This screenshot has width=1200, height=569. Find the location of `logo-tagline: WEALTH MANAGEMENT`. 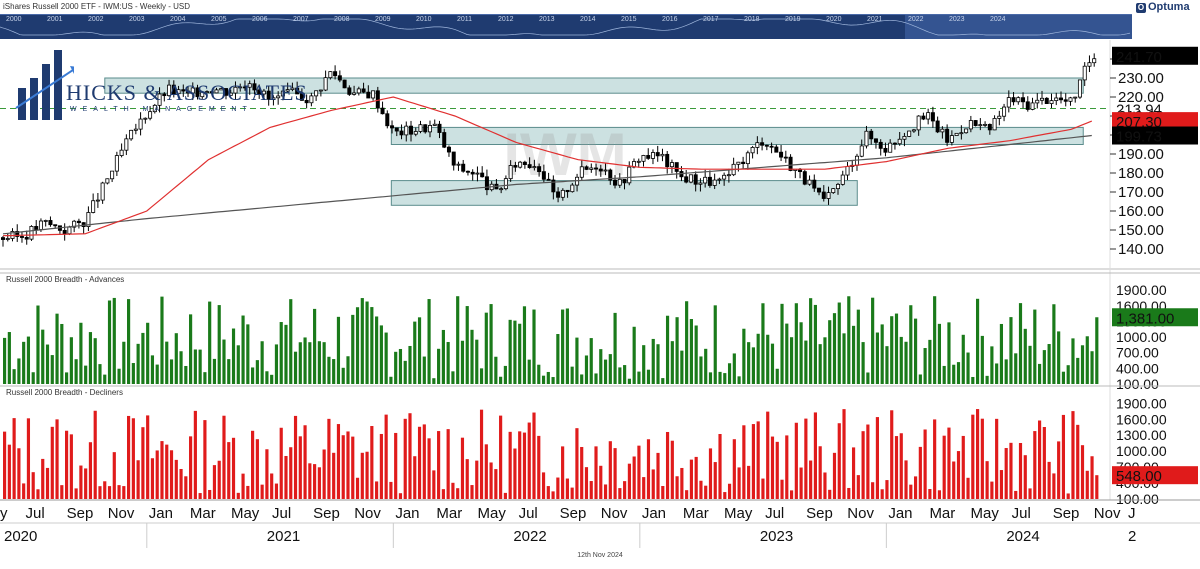

logo-tagline: WEALTH MANAGEMENT is located at coordinates (161, 109).